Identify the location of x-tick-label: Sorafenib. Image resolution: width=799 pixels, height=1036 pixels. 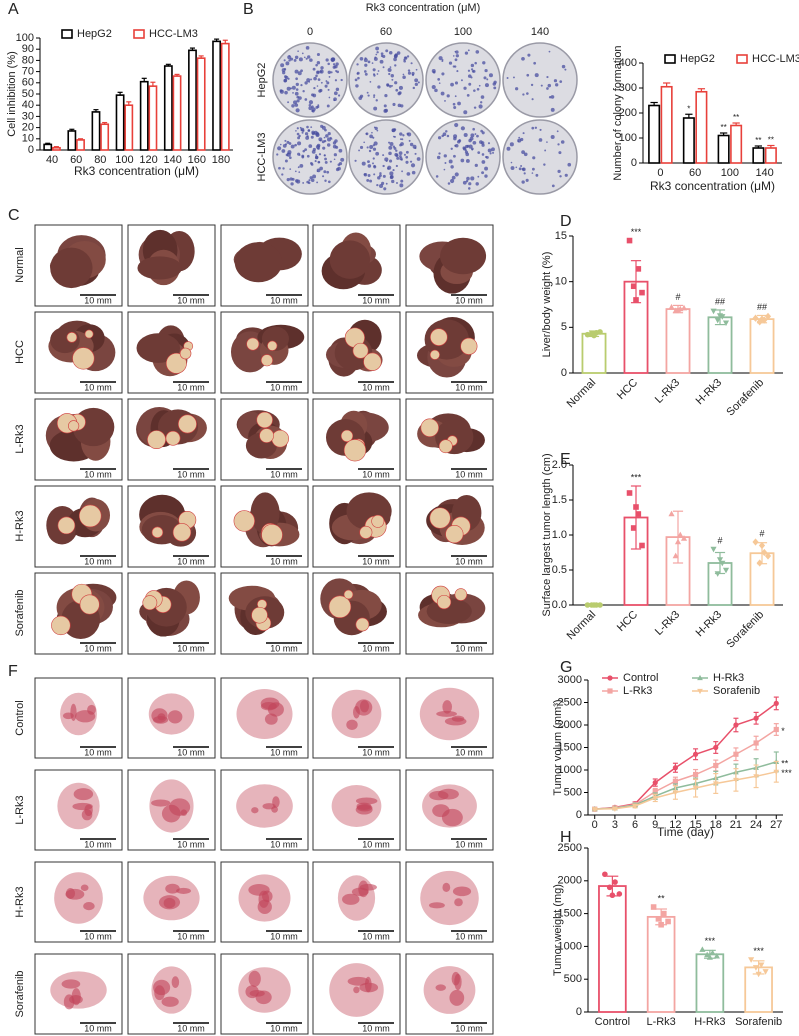
(745, 630).